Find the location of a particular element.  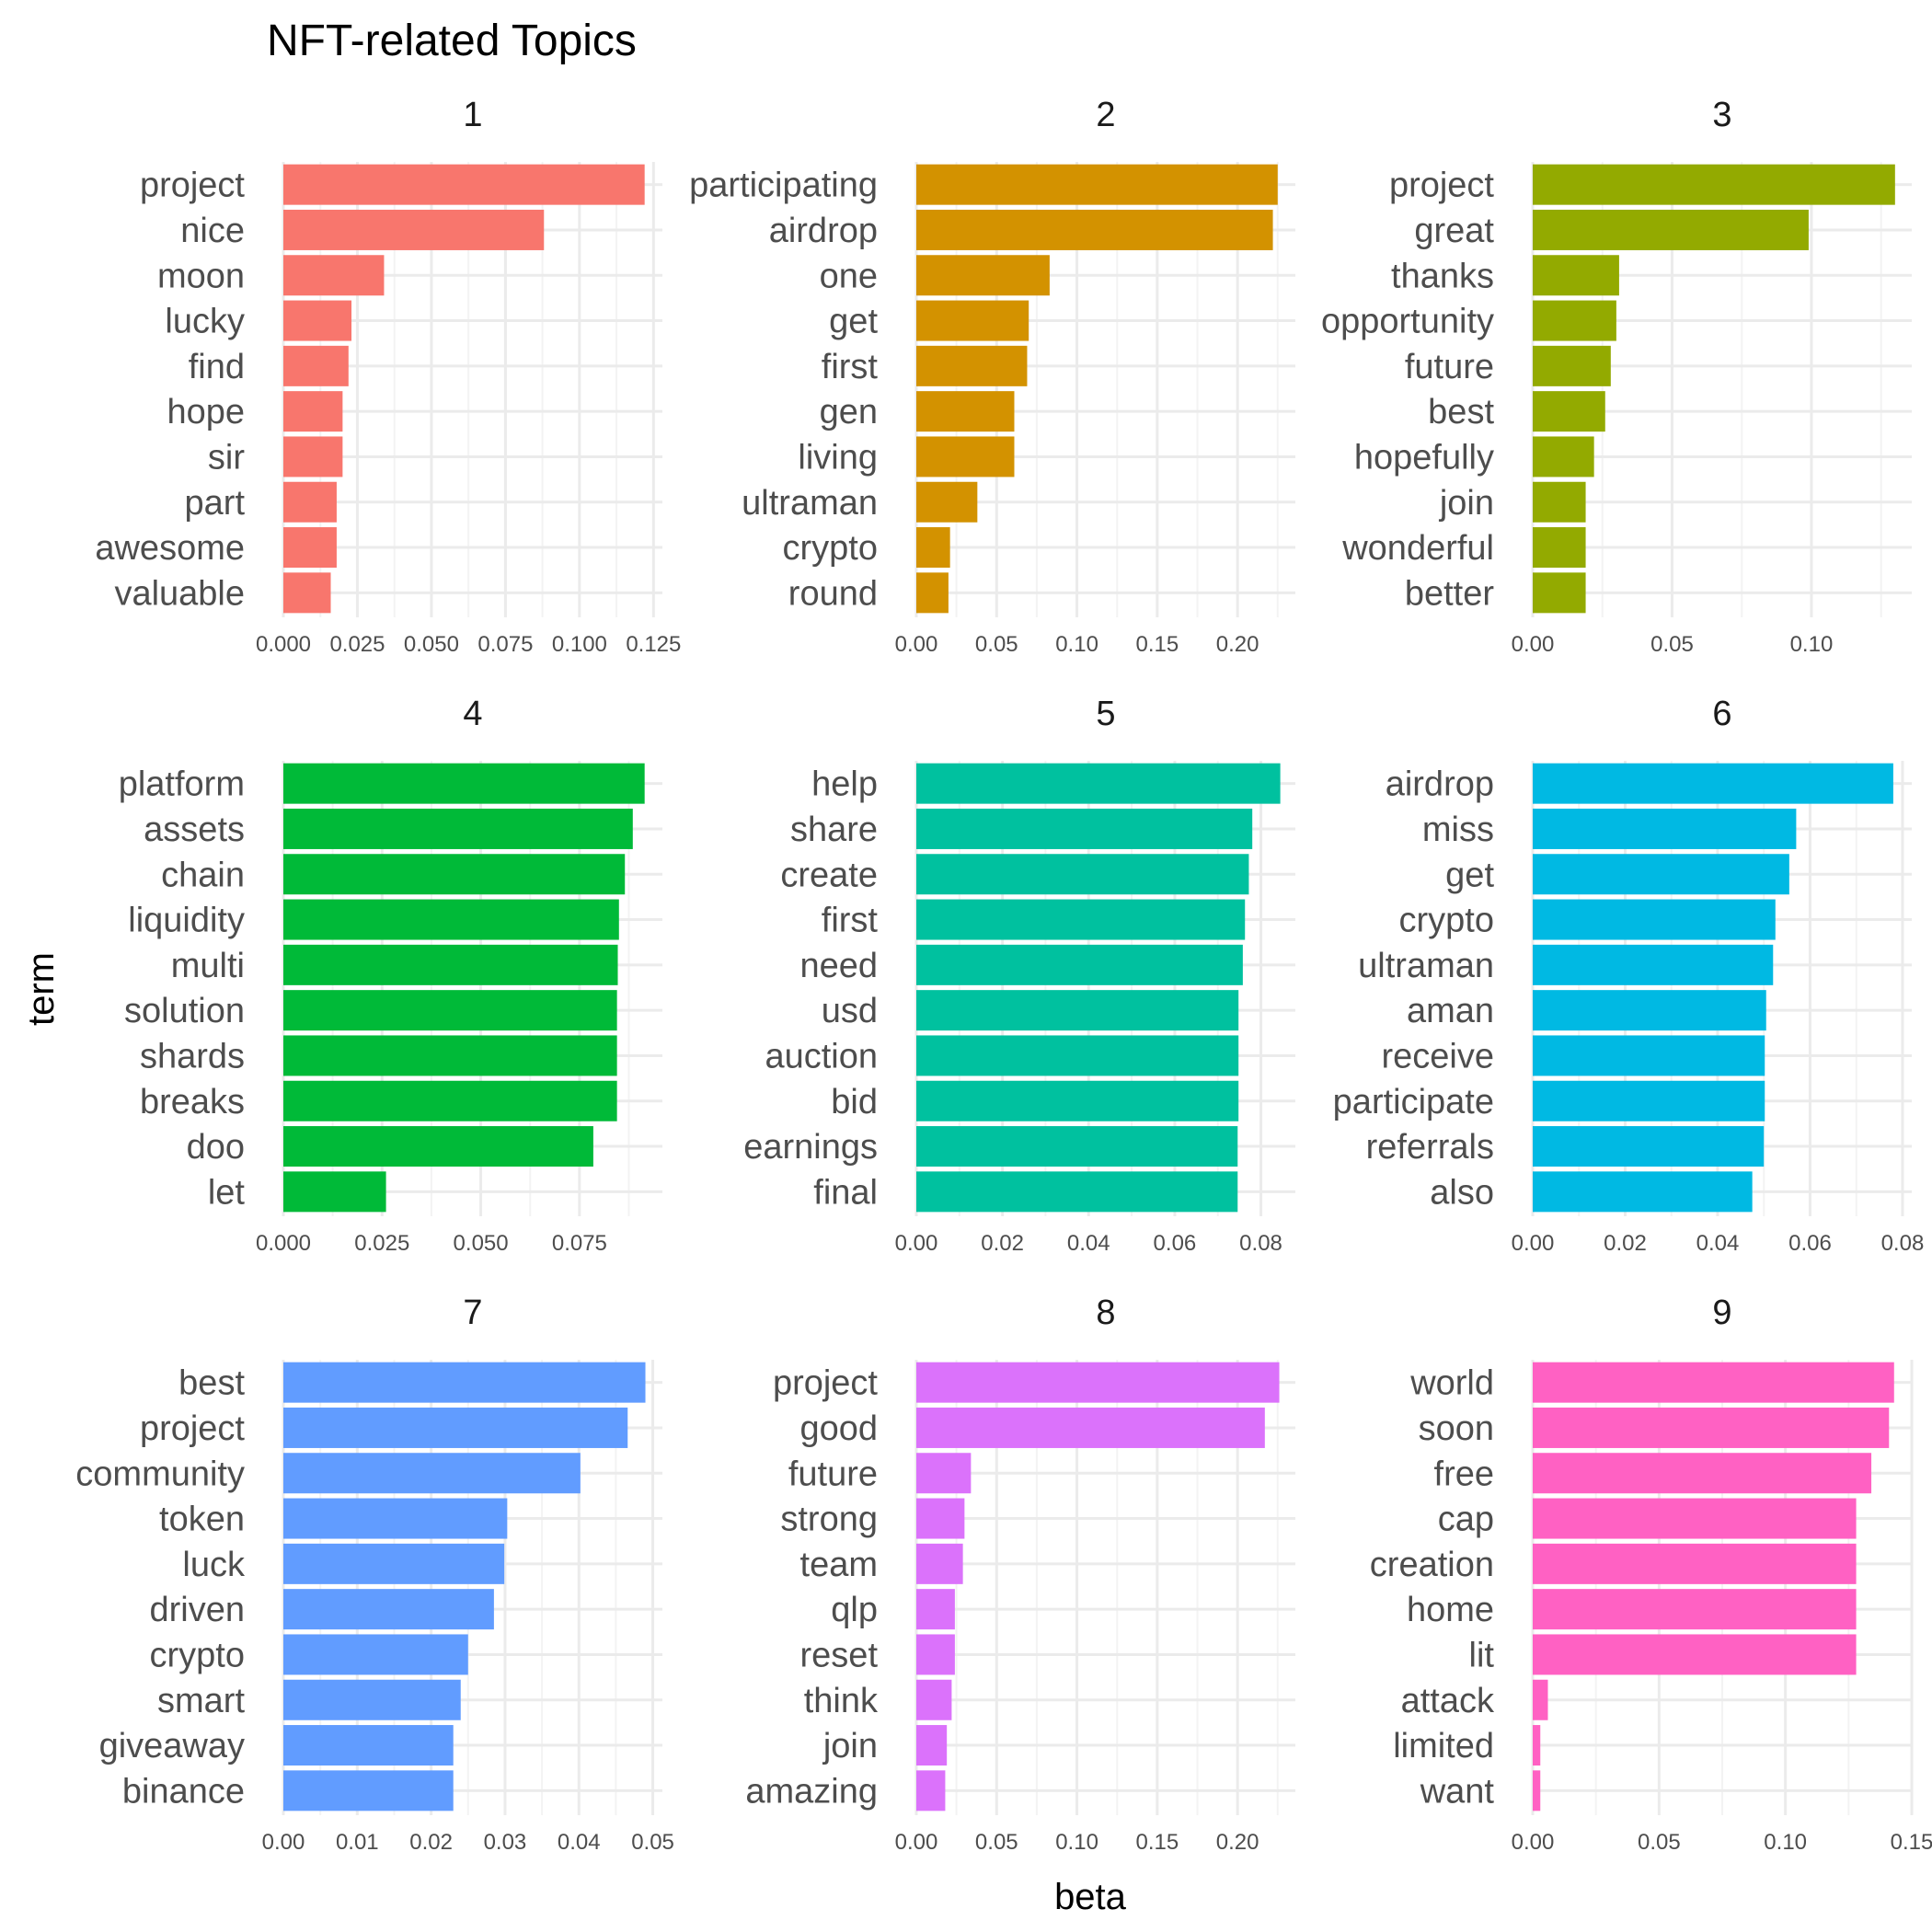

x-tick-label: 0.04 is located at coordinates (579, 1842).